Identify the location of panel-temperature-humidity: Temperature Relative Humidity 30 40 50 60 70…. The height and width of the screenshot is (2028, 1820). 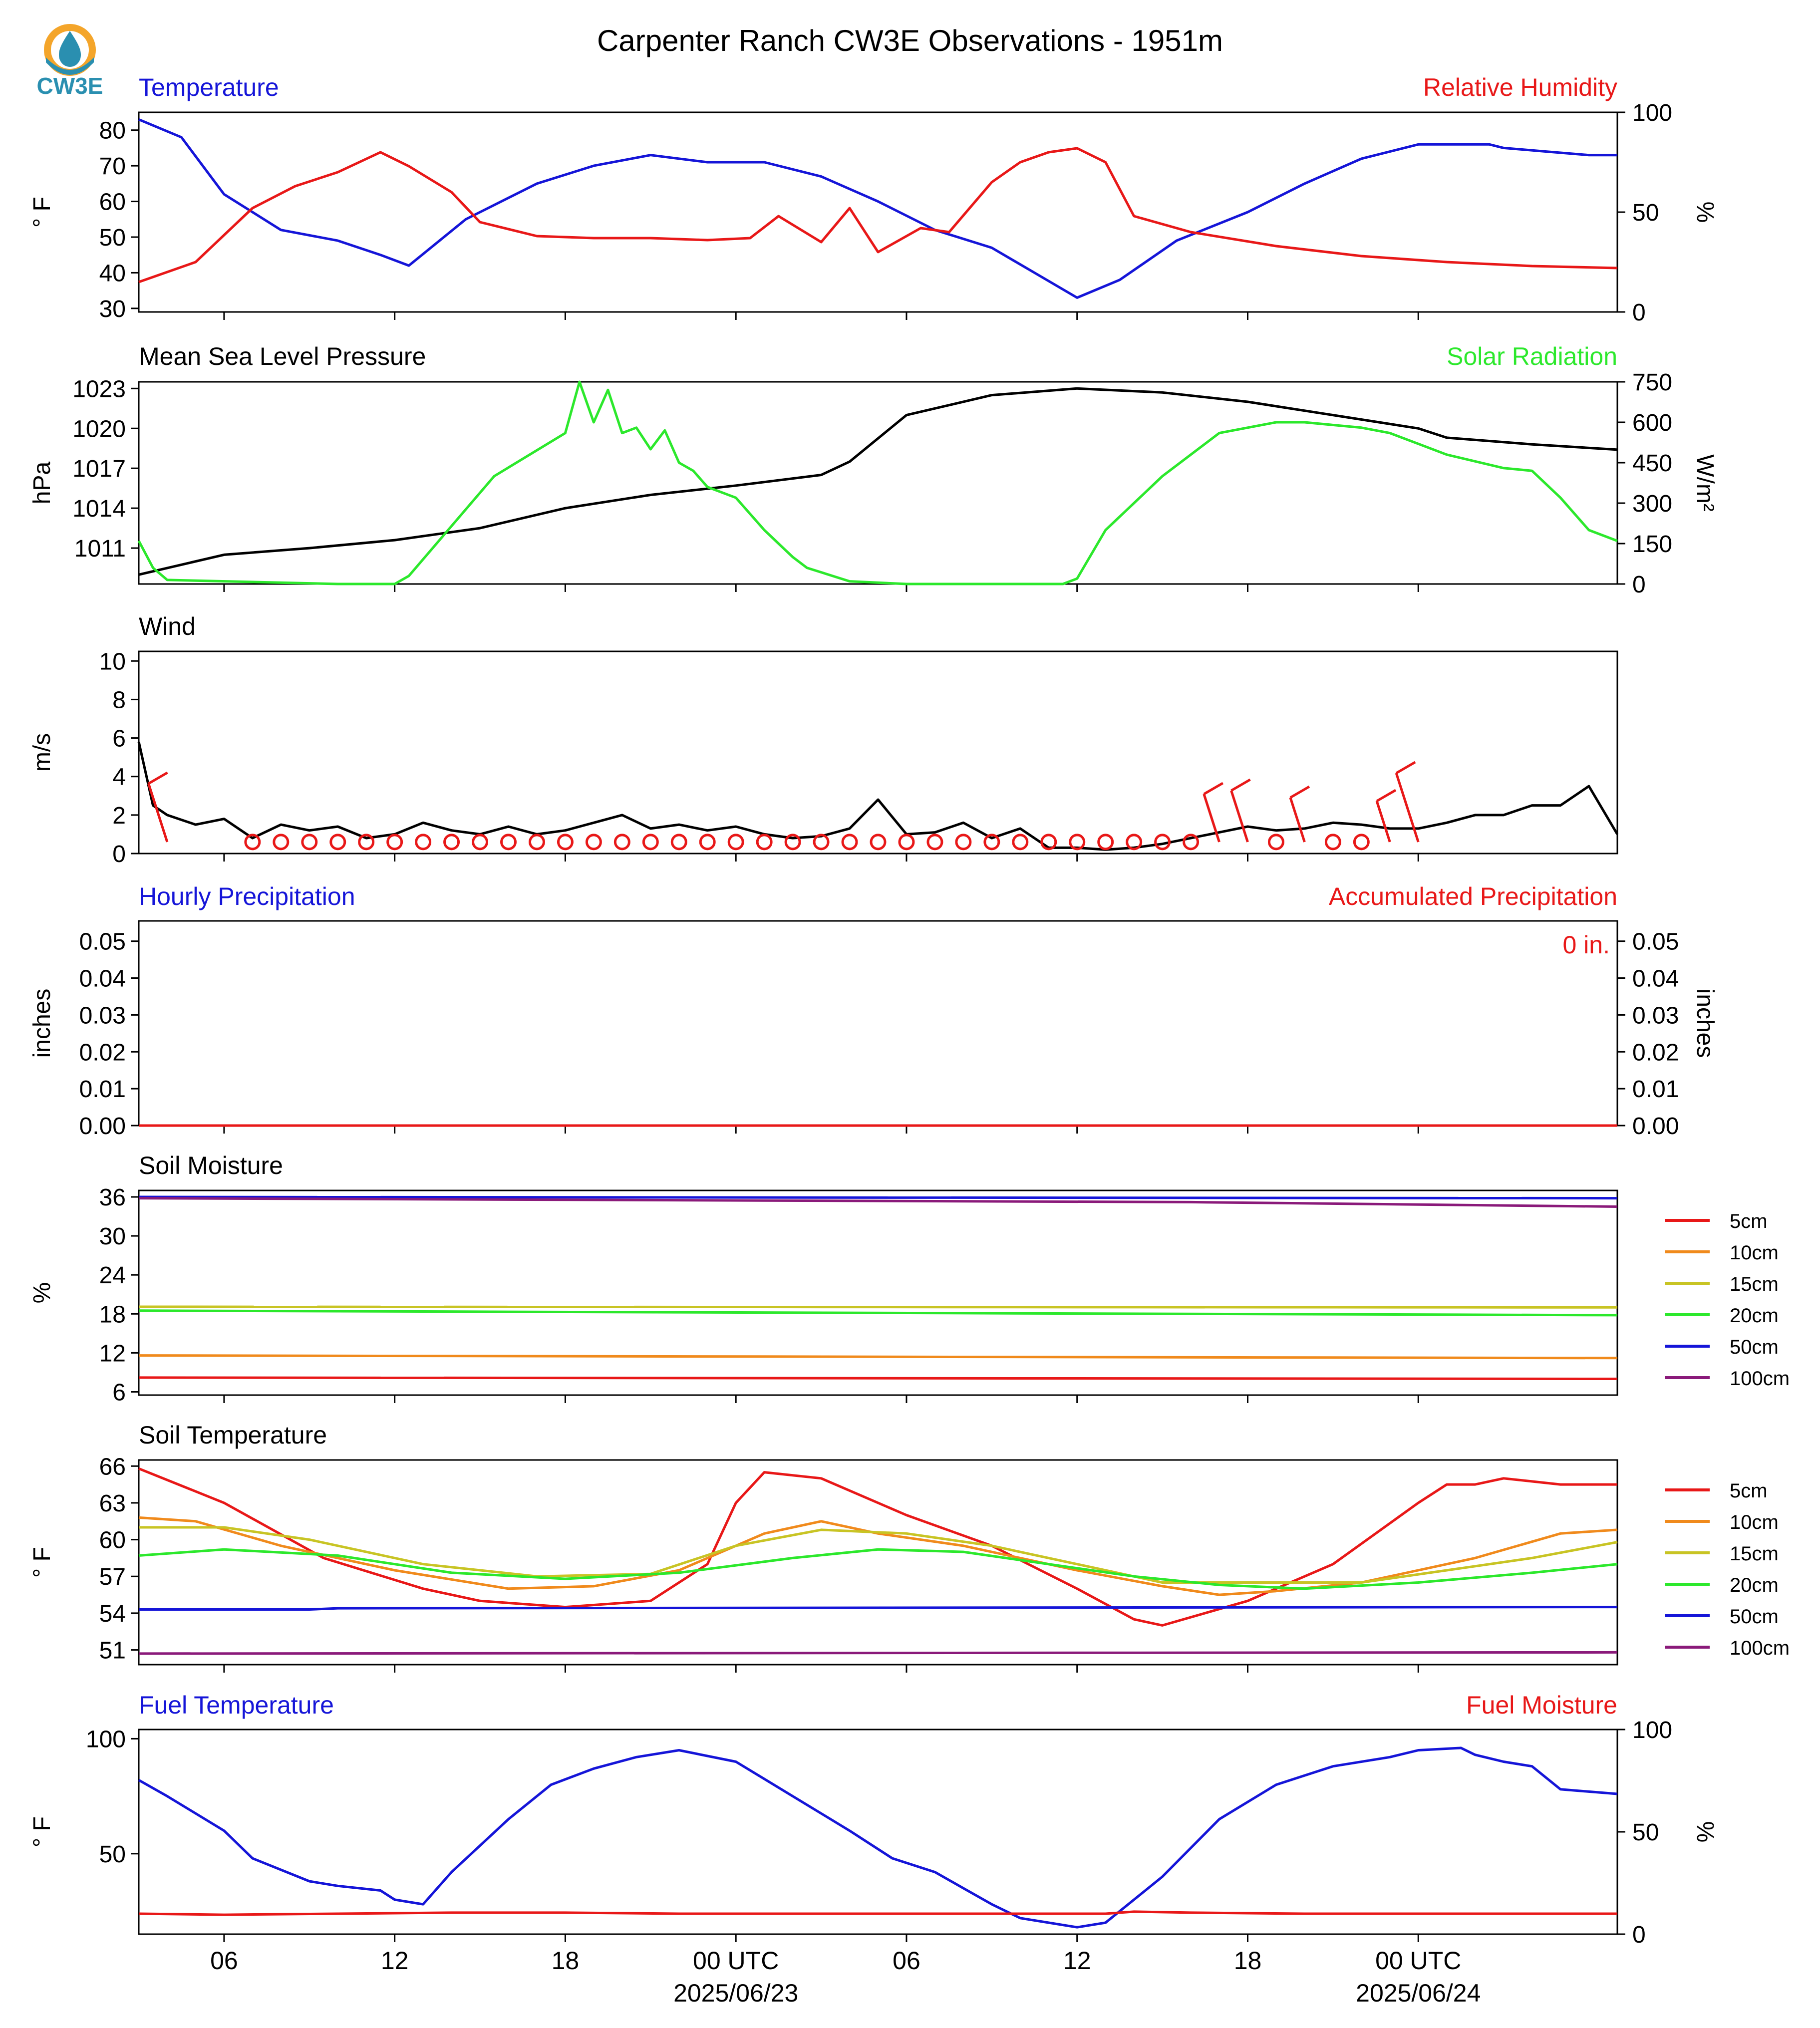
(873, 199).